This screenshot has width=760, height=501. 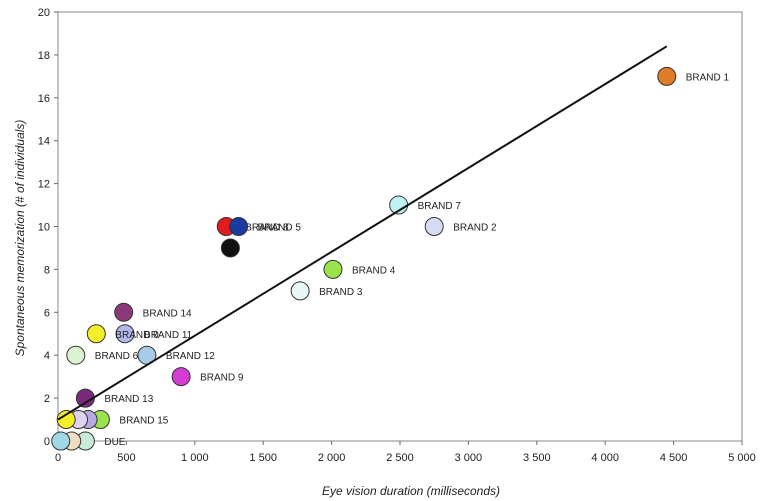 What do you see at coordinates (440, 206) in the screenshot?
I see `point-label: BRAND 7` at bounding box center [440, 206].